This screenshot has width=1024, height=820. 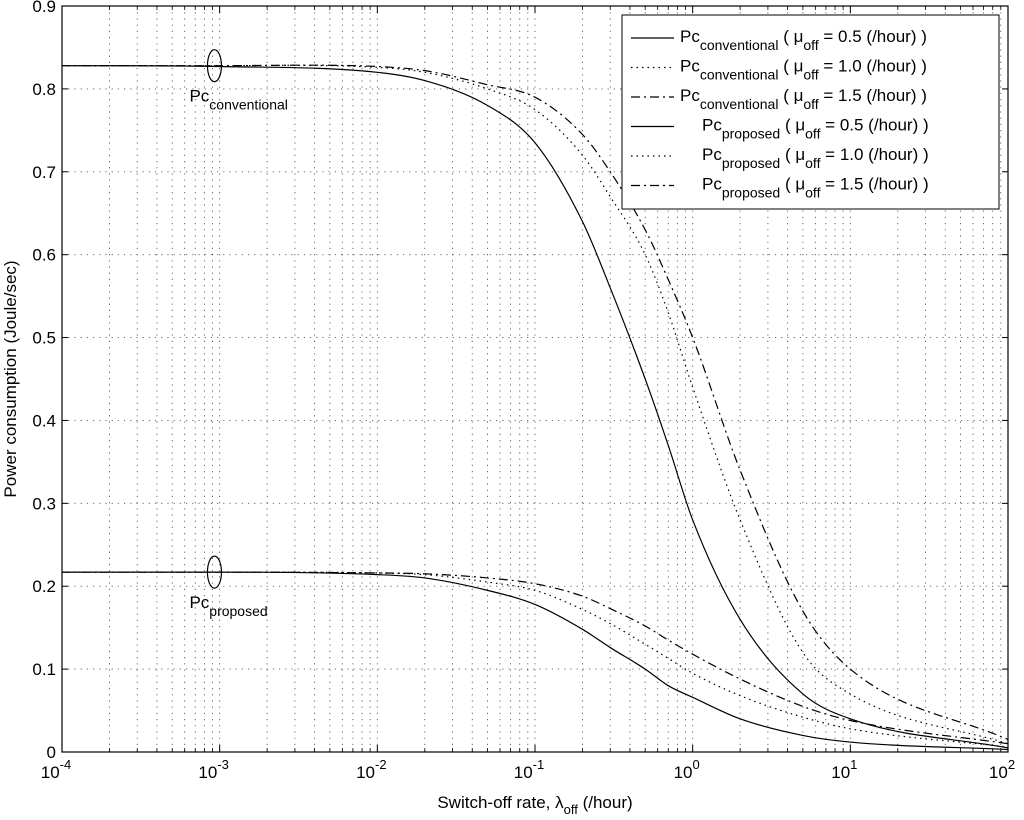 What do you see at coordinates (803, 99) in the screenshot?
I see `legend-label-3: Pcconventional ( μoff = 1.5 (/hour) )` at bounding box center [803, 99].